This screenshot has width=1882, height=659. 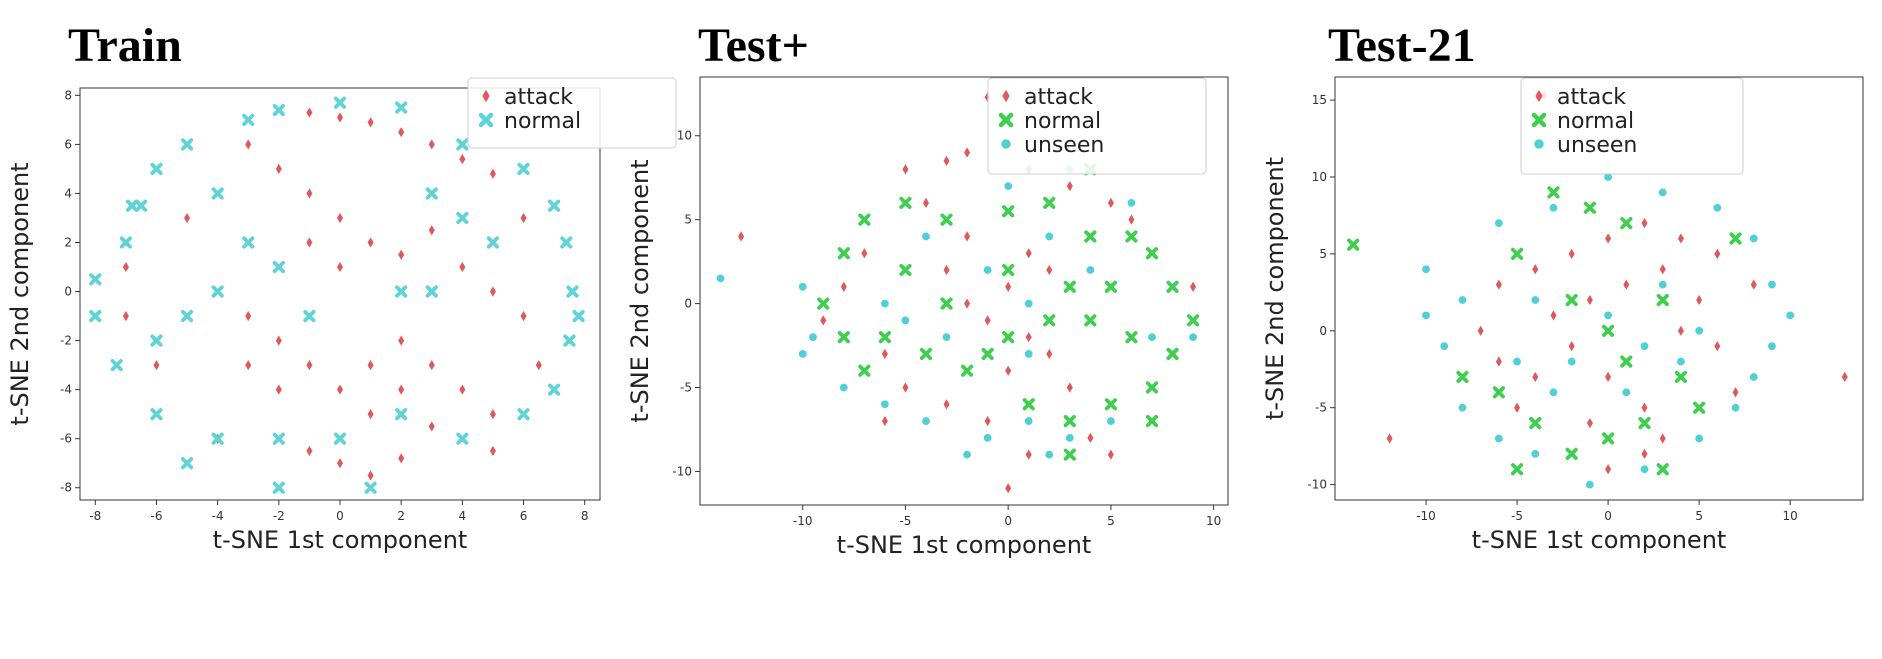 I want to click on series-attack, so click(x=1617, y=282).